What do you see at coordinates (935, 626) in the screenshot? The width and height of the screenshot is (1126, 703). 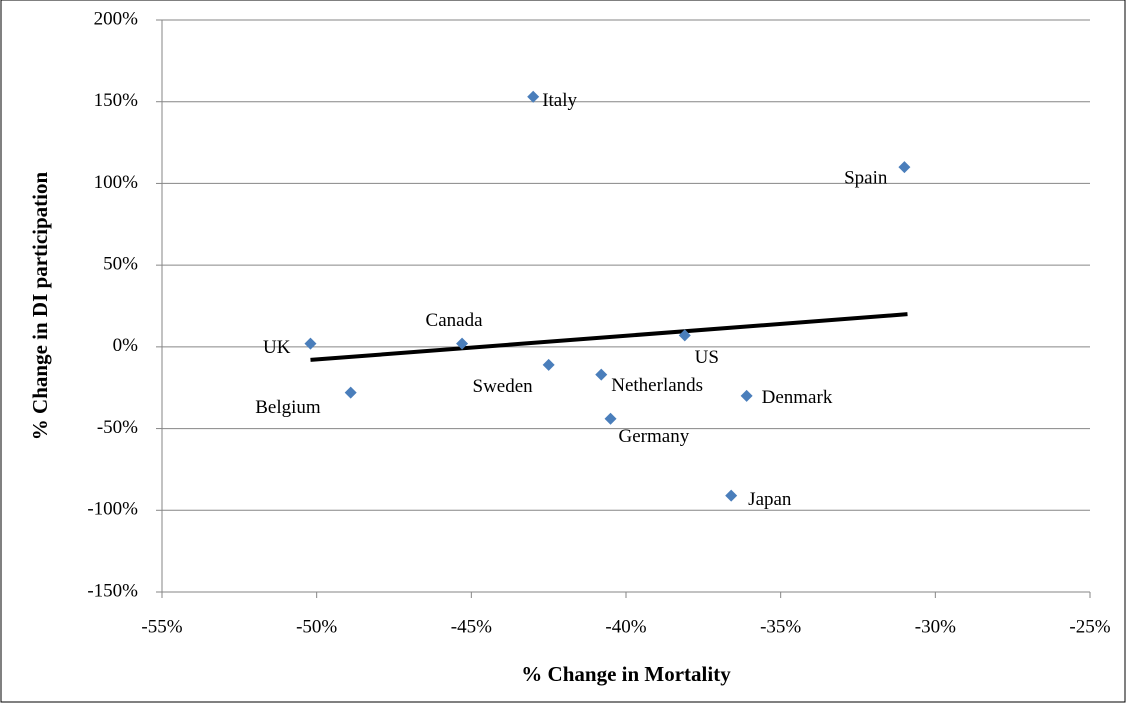 I see `x-tick-label: -30%` at bounding box center [935, 626].